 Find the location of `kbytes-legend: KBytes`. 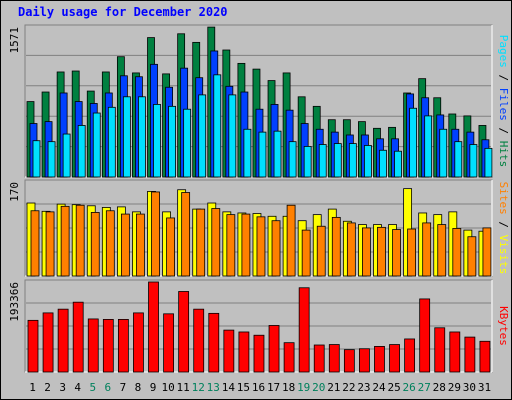

kbytes-legend: KBytes is located at coordinates (503, 326).